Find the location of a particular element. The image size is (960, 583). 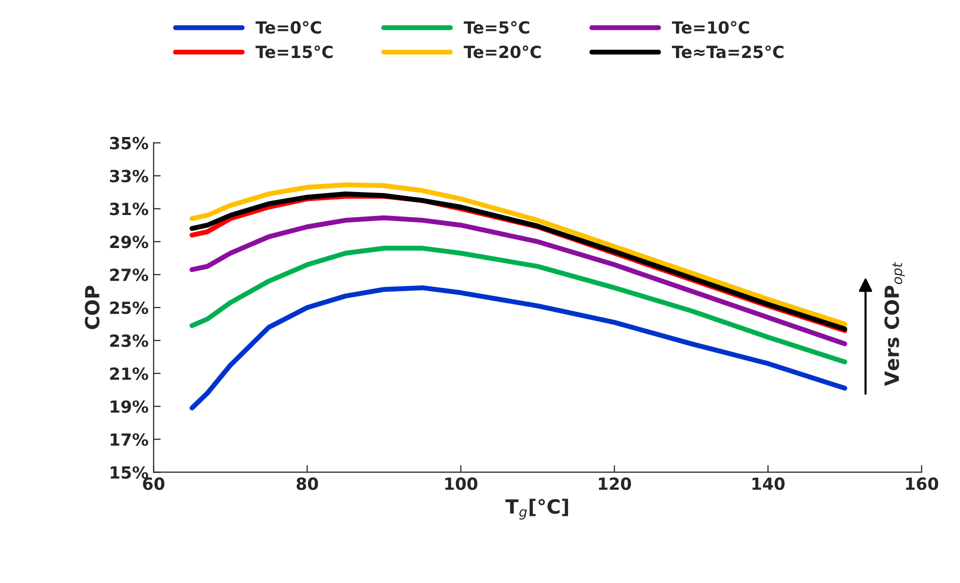

y-tick-label: 35% is located at coordinates (129, 143).